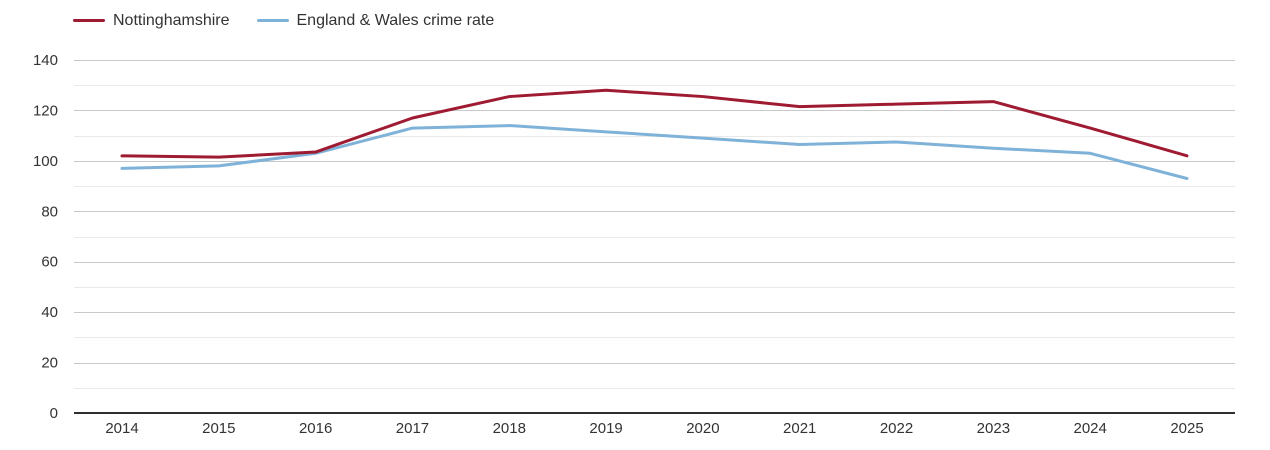 The image size is (1270, 450). I want to click on y-tick-label: 40, so click(49, 312).